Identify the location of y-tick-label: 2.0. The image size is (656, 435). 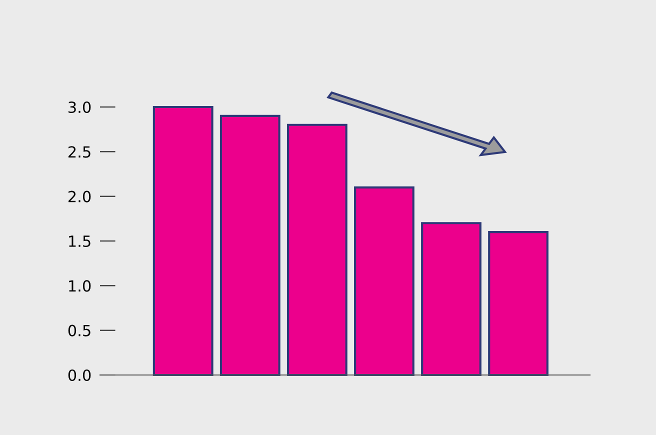
(79, 196).